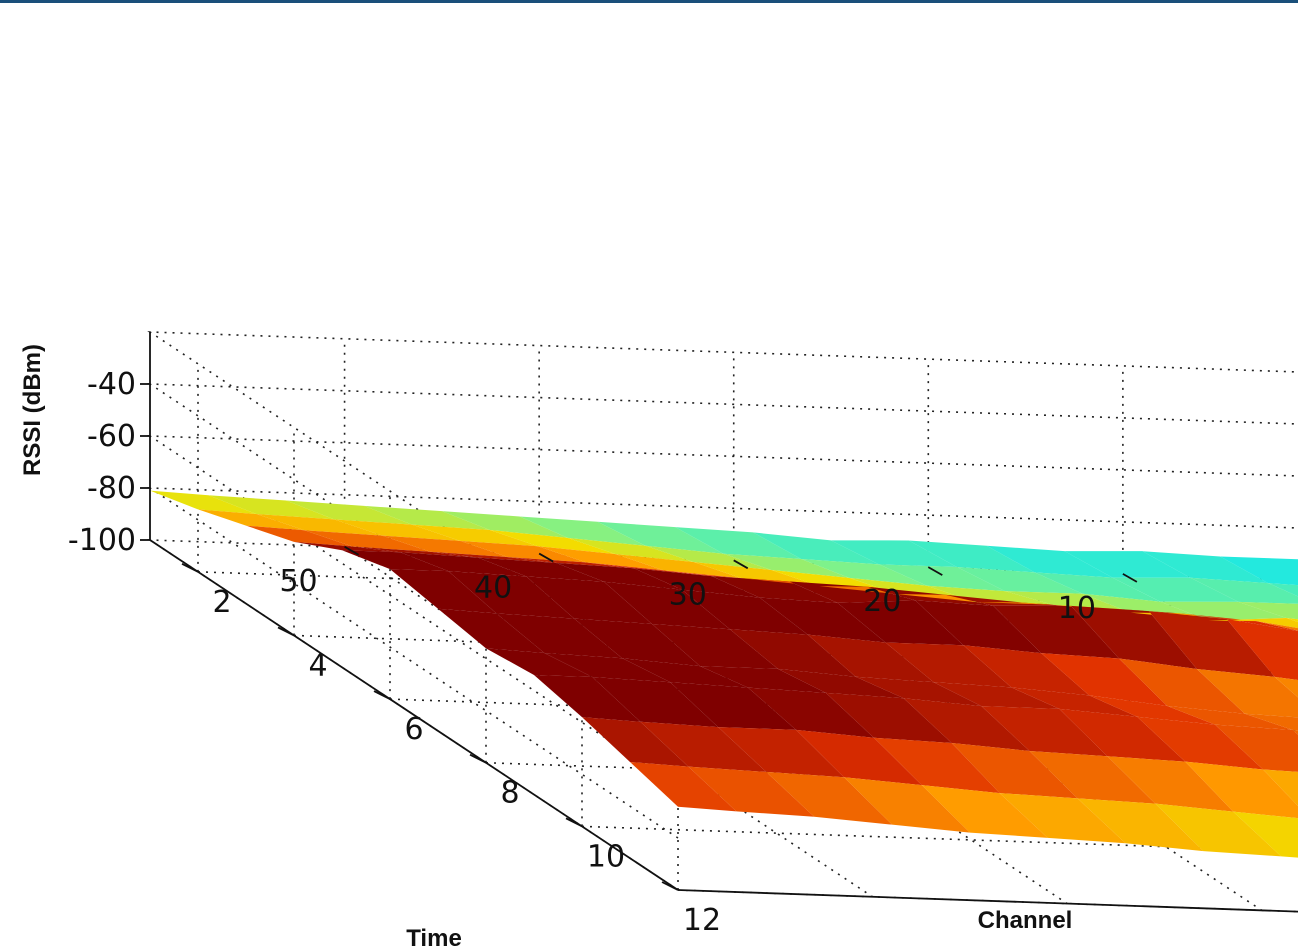  What do you see at coordinates (317, 665) in the screenshot?
I see `channel-tick-label: 4` at bounding box center [317, 665].